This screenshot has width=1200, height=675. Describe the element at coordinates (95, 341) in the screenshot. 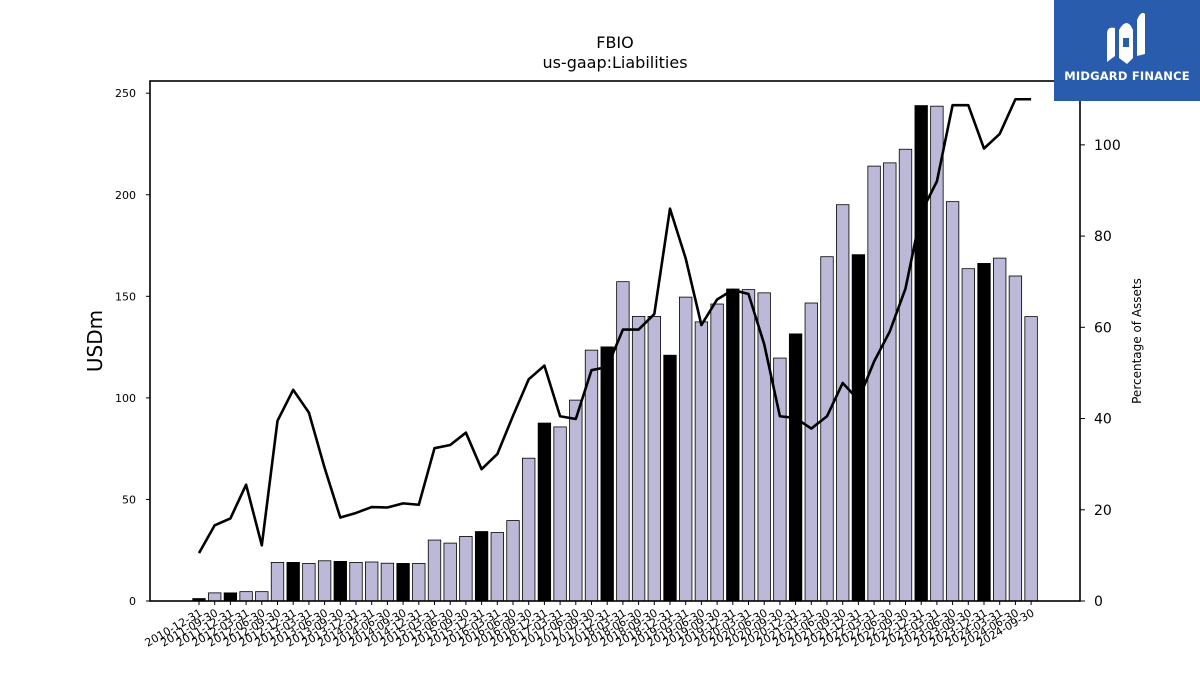

I see `y-axis-label: USDm` at that location.